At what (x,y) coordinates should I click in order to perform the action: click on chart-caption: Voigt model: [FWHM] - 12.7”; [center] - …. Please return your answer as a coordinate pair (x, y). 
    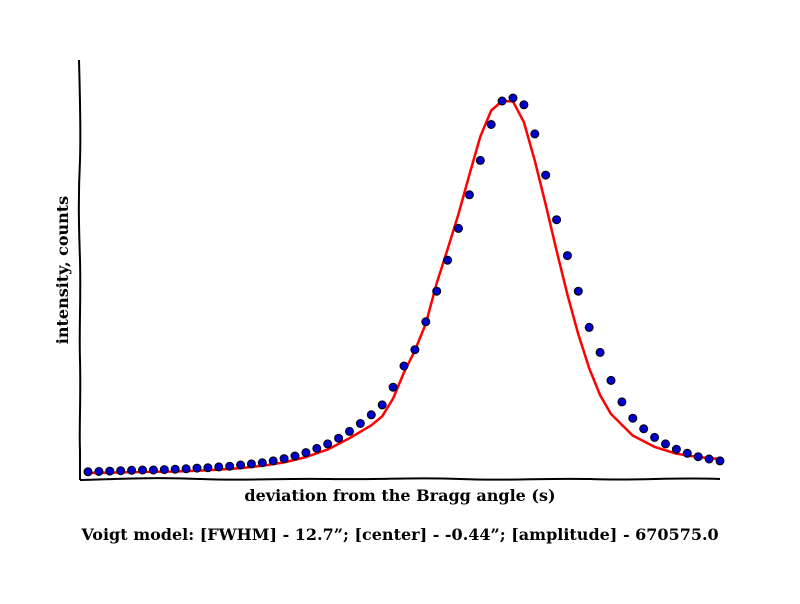
    Looking at the image, I should click on (399, 534).